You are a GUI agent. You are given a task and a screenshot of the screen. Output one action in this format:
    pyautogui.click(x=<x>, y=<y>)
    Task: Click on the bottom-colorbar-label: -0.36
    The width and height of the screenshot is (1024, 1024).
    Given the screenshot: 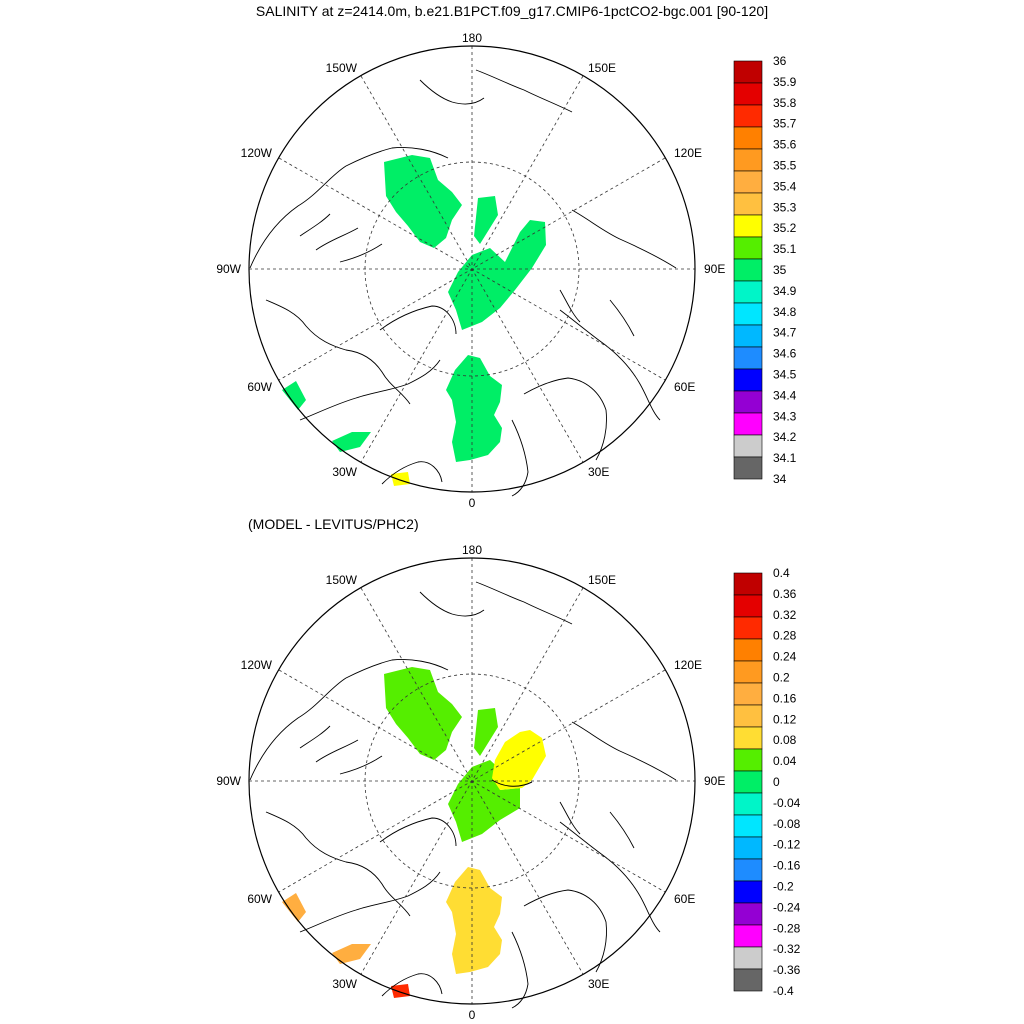 What is the action you would take?
    pyautogui.click(x=787, y=970)
    